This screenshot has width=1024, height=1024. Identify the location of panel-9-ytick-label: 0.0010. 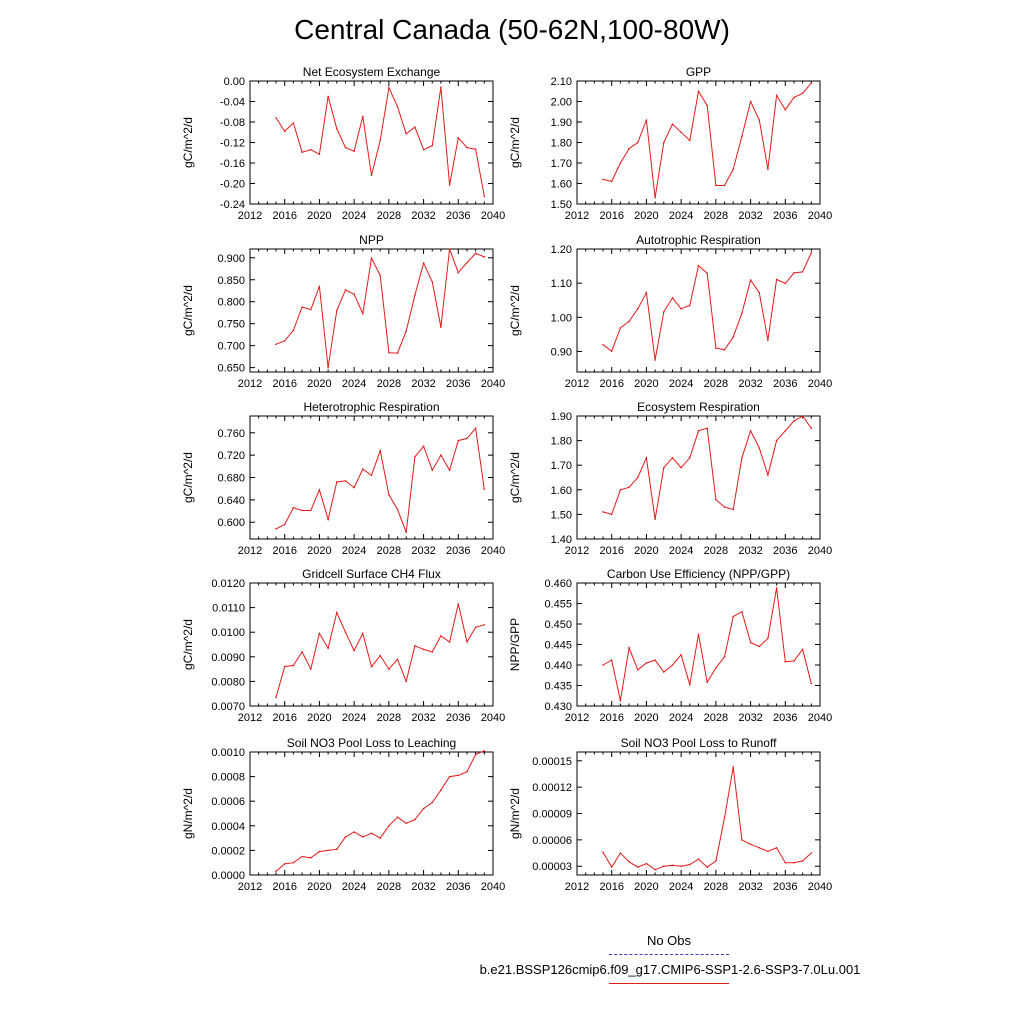
(228, 753).